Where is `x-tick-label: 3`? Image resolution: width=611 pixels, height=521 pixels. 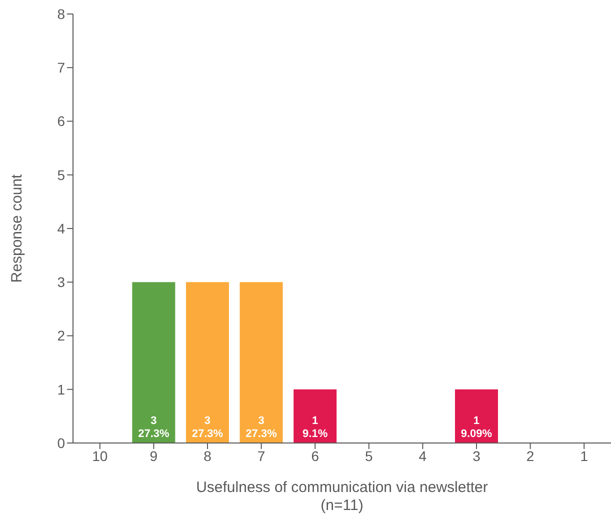
x-tick-label: 3 is located at coordinates (476, 456).